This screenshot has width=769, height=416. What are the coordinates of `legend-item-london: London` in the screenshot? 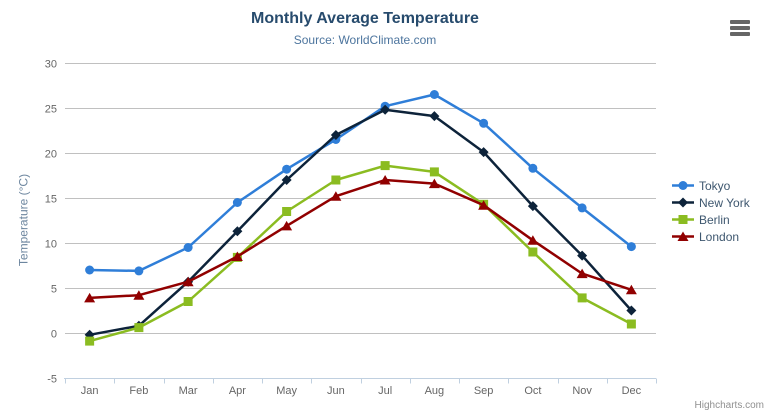 It's located at (711, 236).